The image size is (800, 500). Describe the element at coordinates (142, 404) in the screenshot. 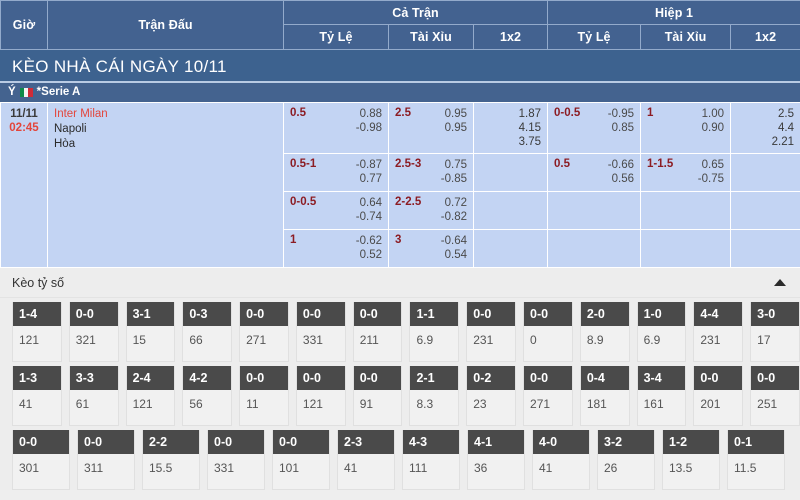

I see `score-price: 121` at that location.